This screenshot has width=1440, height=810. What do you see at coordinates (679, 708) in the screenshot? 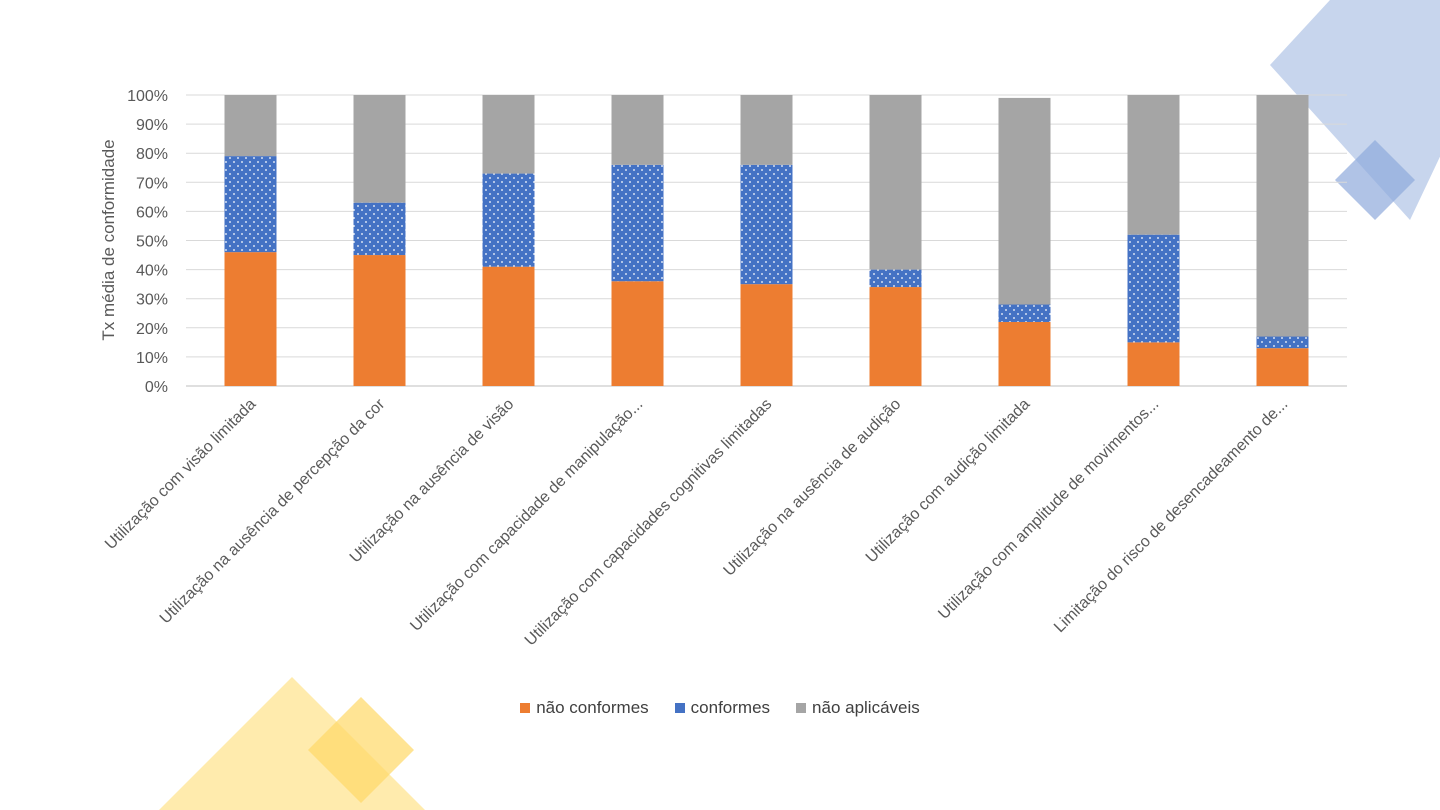
I see `legend-swatch-conformant` at bounding box center [679, 708].